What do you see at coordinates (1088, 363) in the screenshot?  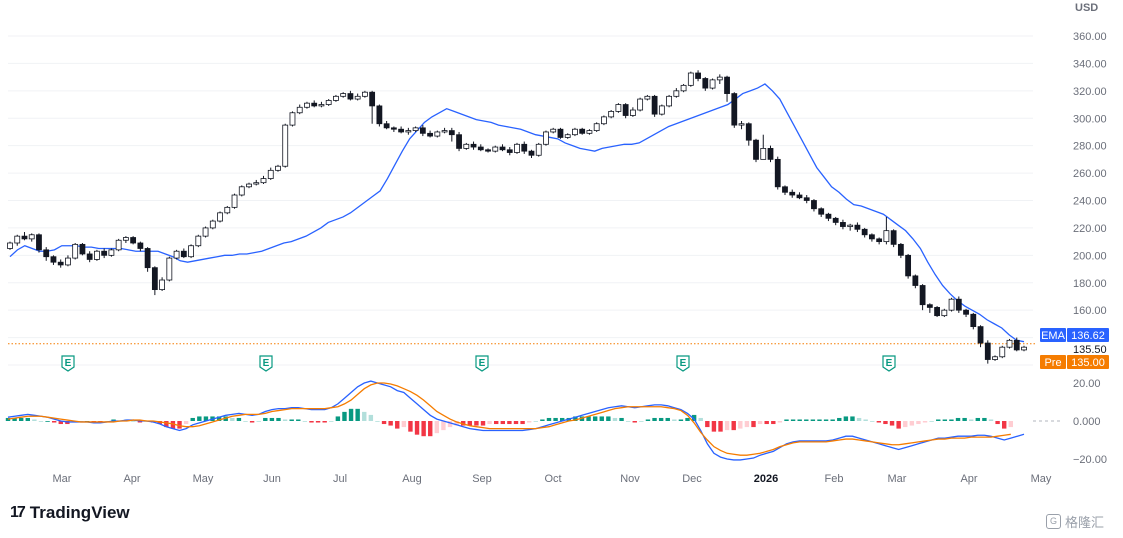 I see `price-tag-value: 135.00` at bounding box center [1088, 363].